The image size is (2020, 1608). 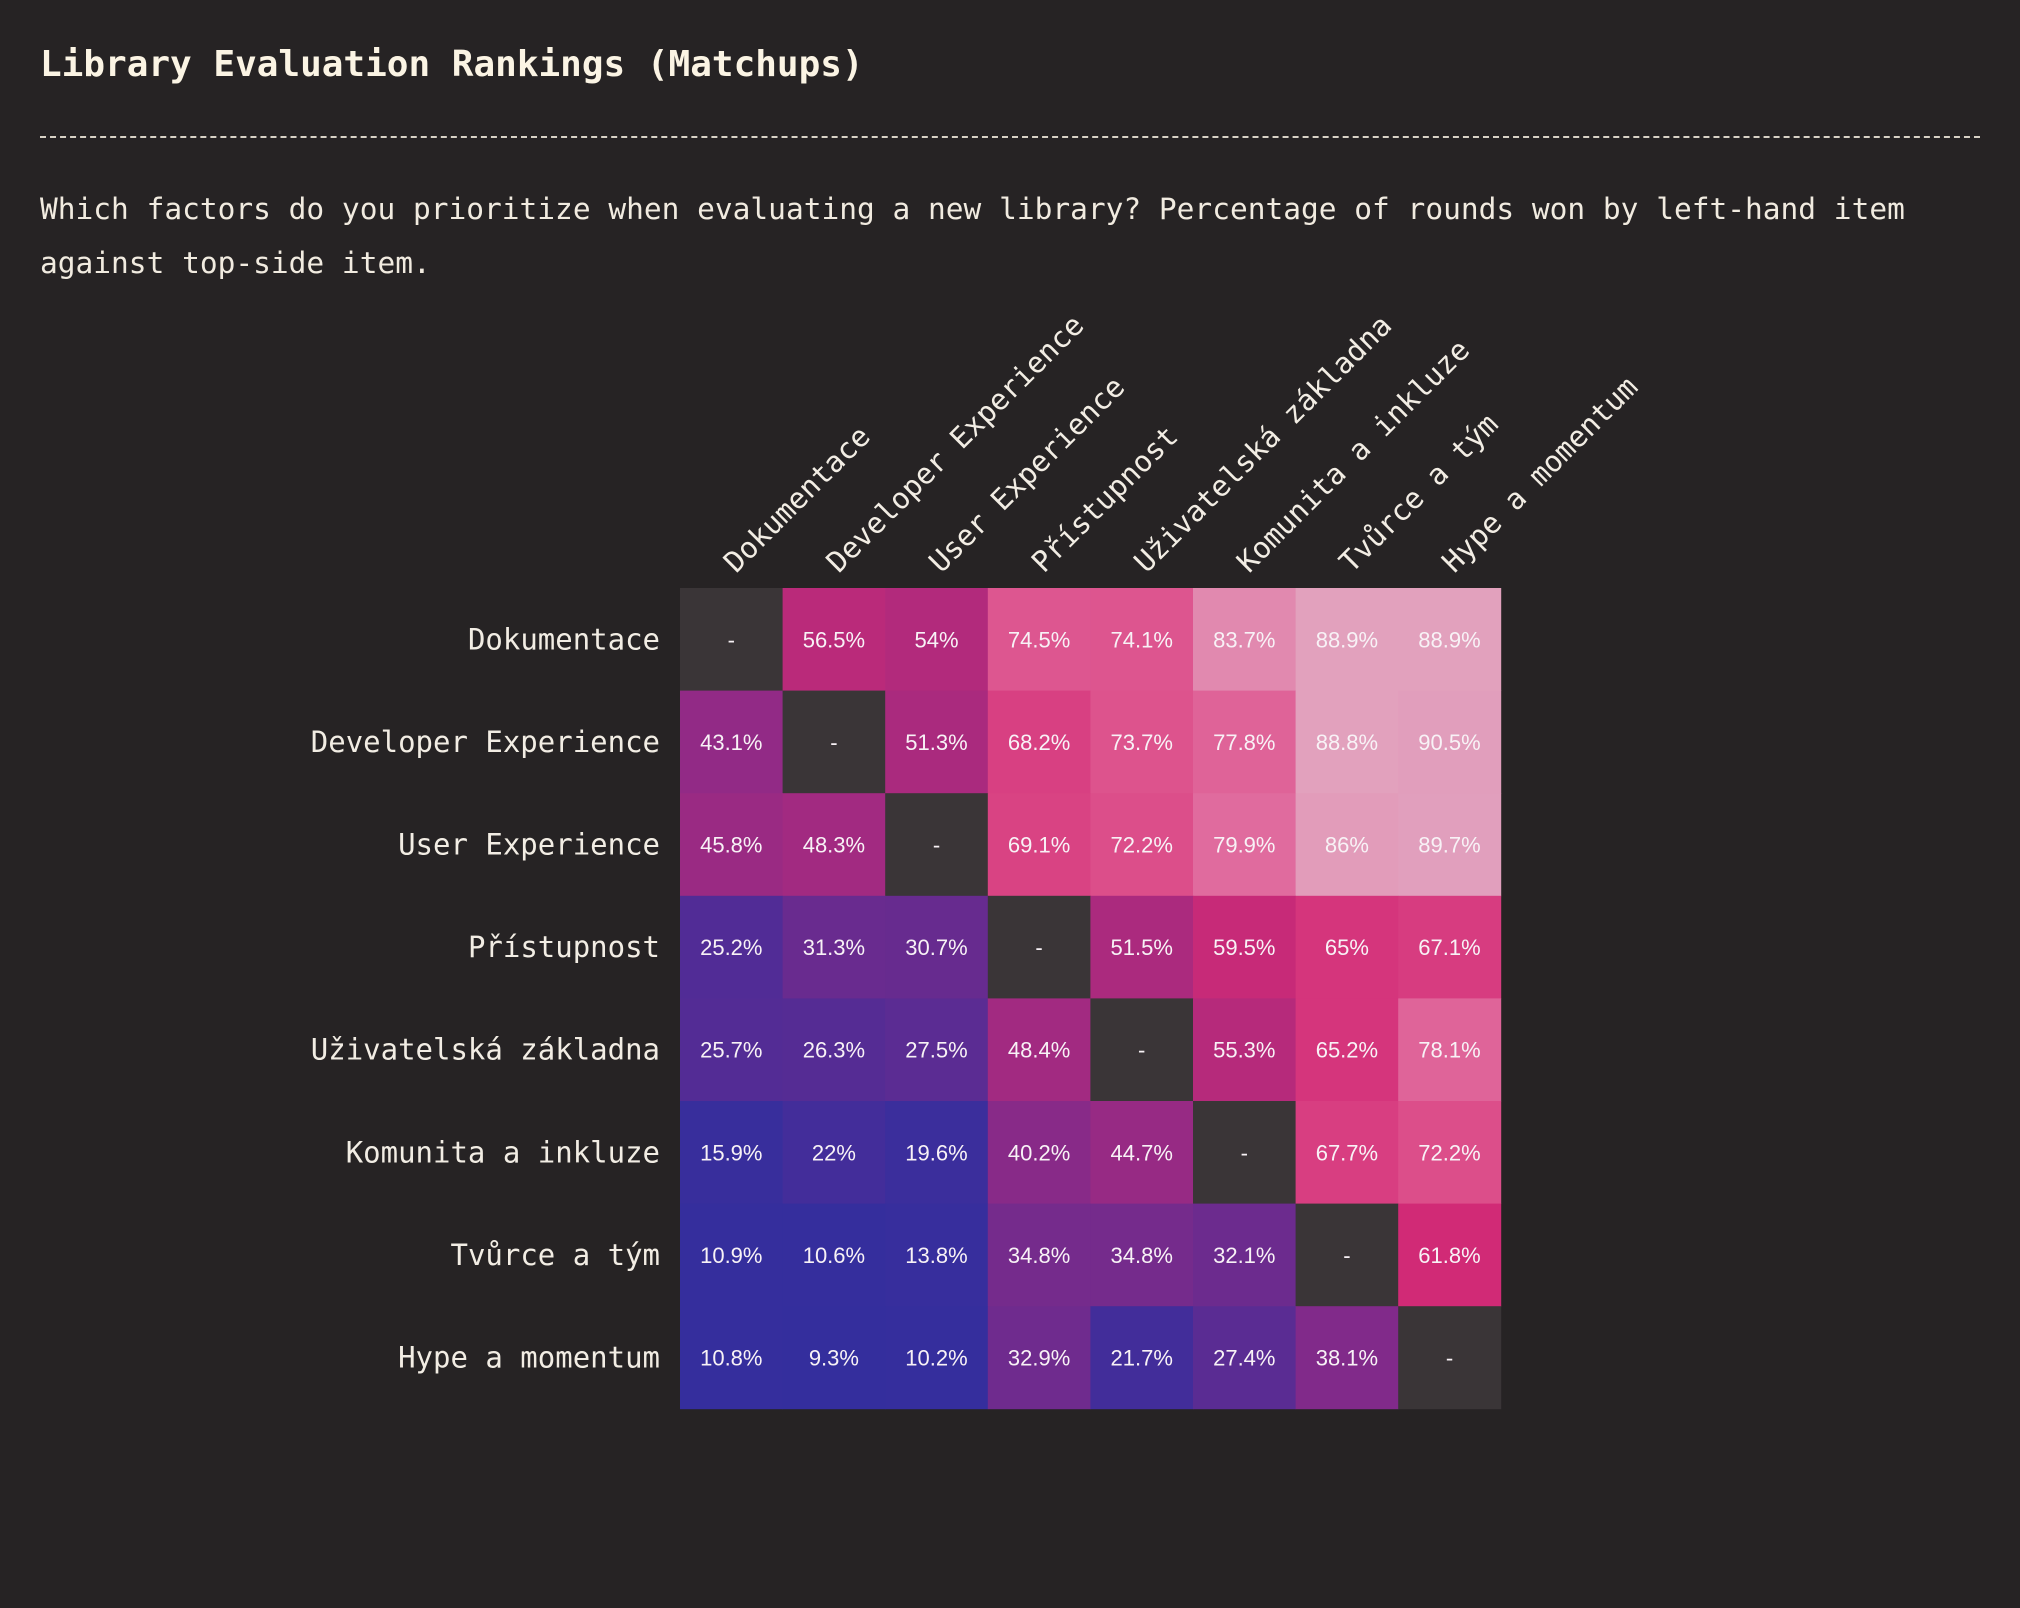 I want to click on cell-value-label: 27.4%, so click(x=1244, y=1358).